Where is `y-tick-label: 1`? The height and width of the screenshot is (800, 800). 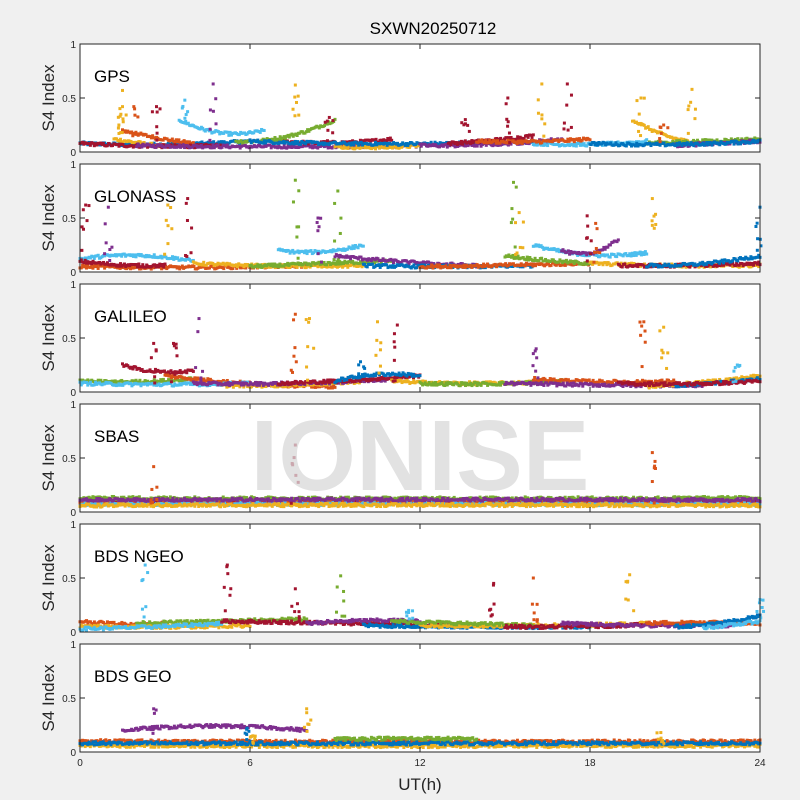 y-tick-label: 1 is located at coordinates (73, 45).